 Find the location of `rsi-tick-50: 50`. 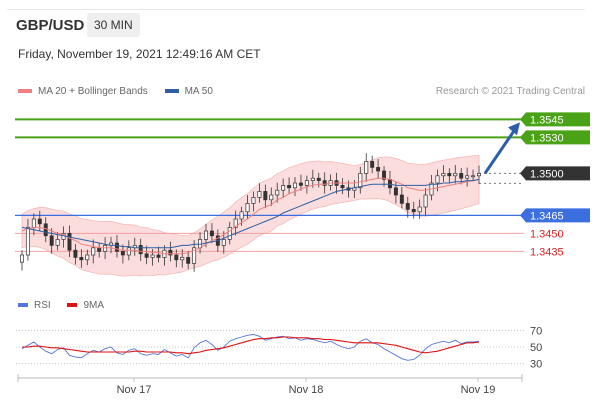

rsi-tick-50: 50 is located at coordinates (536, 348).